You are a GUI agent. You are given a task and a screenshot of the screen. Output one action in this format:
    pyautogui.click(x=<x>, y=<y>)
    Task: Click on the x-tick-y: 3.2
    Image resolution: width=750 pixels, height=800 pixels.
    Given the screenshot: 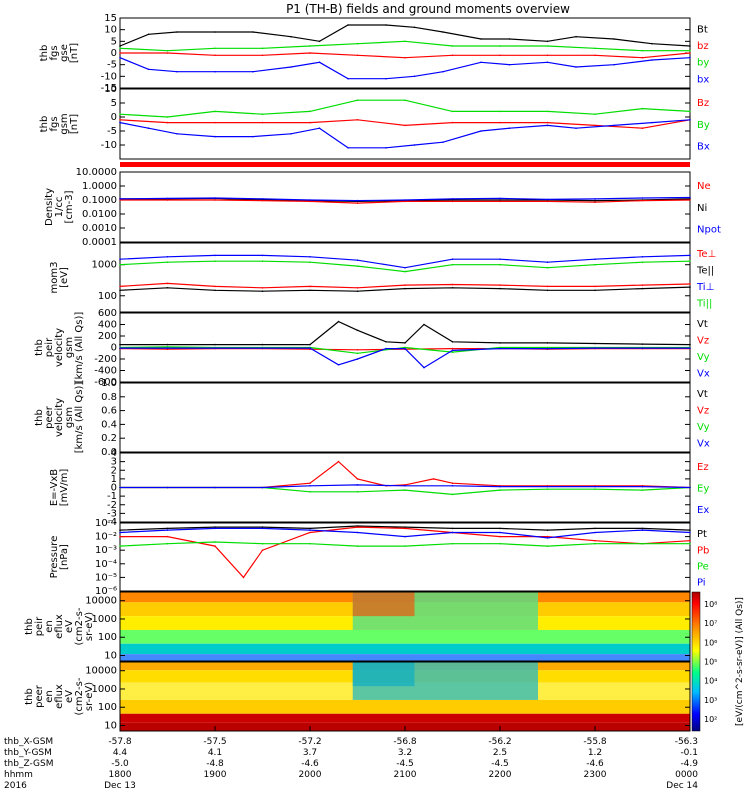 What is the action you would take?
    pyautogui.click(x=405, y=753)
    